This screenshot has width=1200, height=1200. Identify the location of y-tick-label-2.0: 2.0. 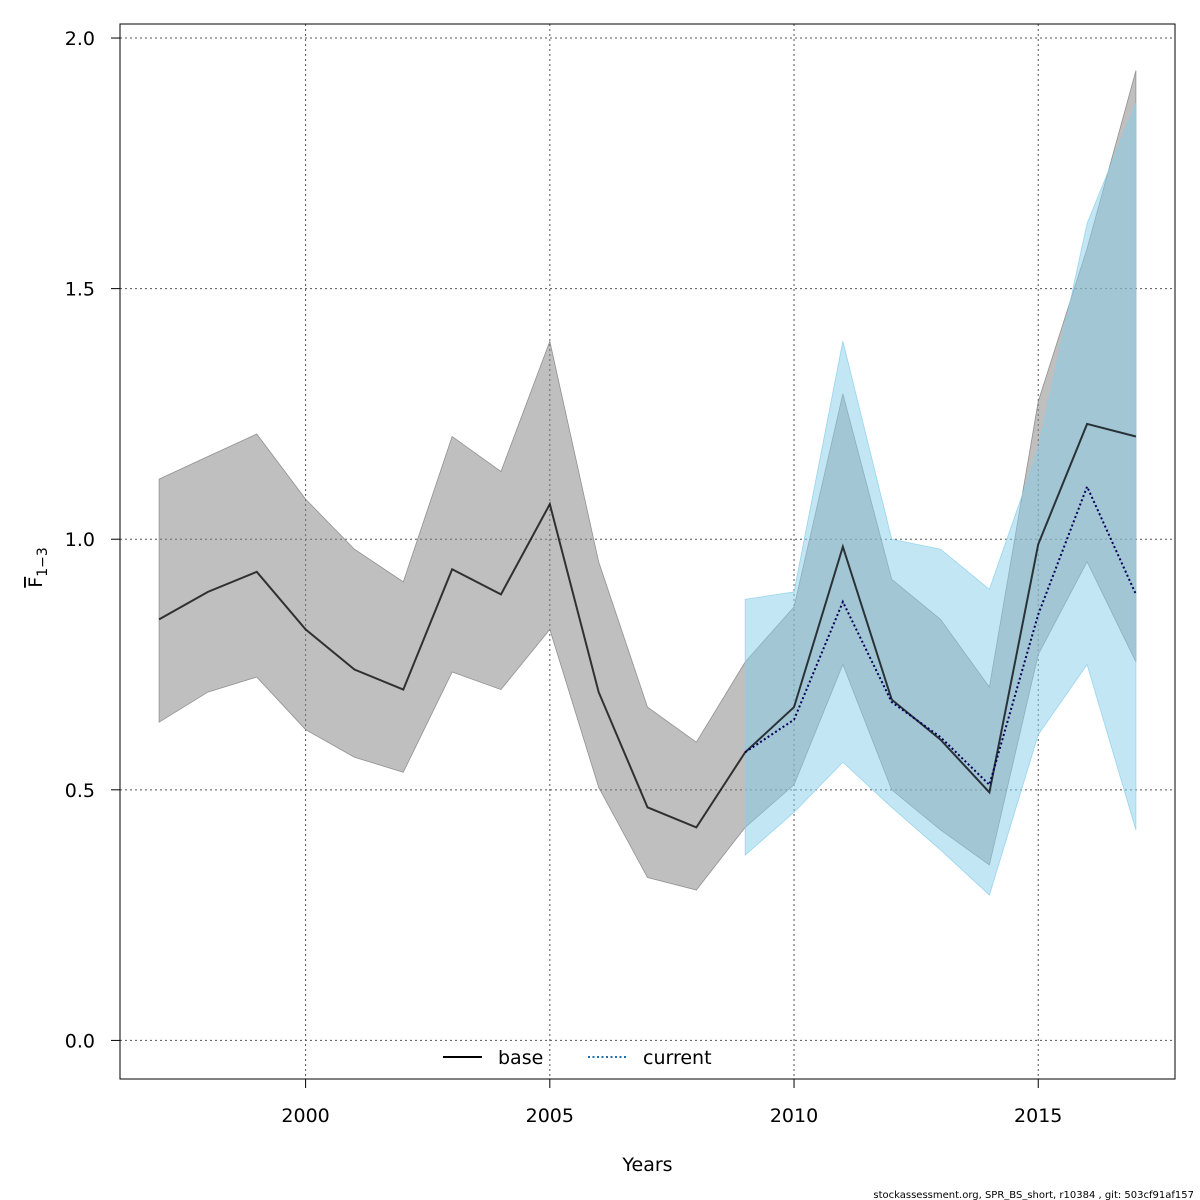
(80, 39).